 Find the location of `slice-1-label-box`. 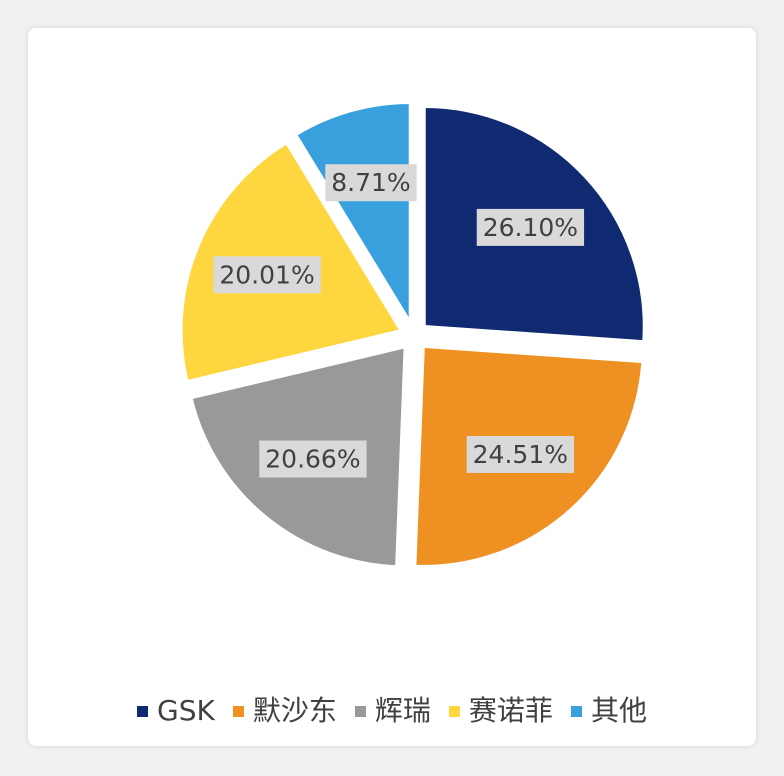

slice-1-label-box is located at coordinates (530, 227).